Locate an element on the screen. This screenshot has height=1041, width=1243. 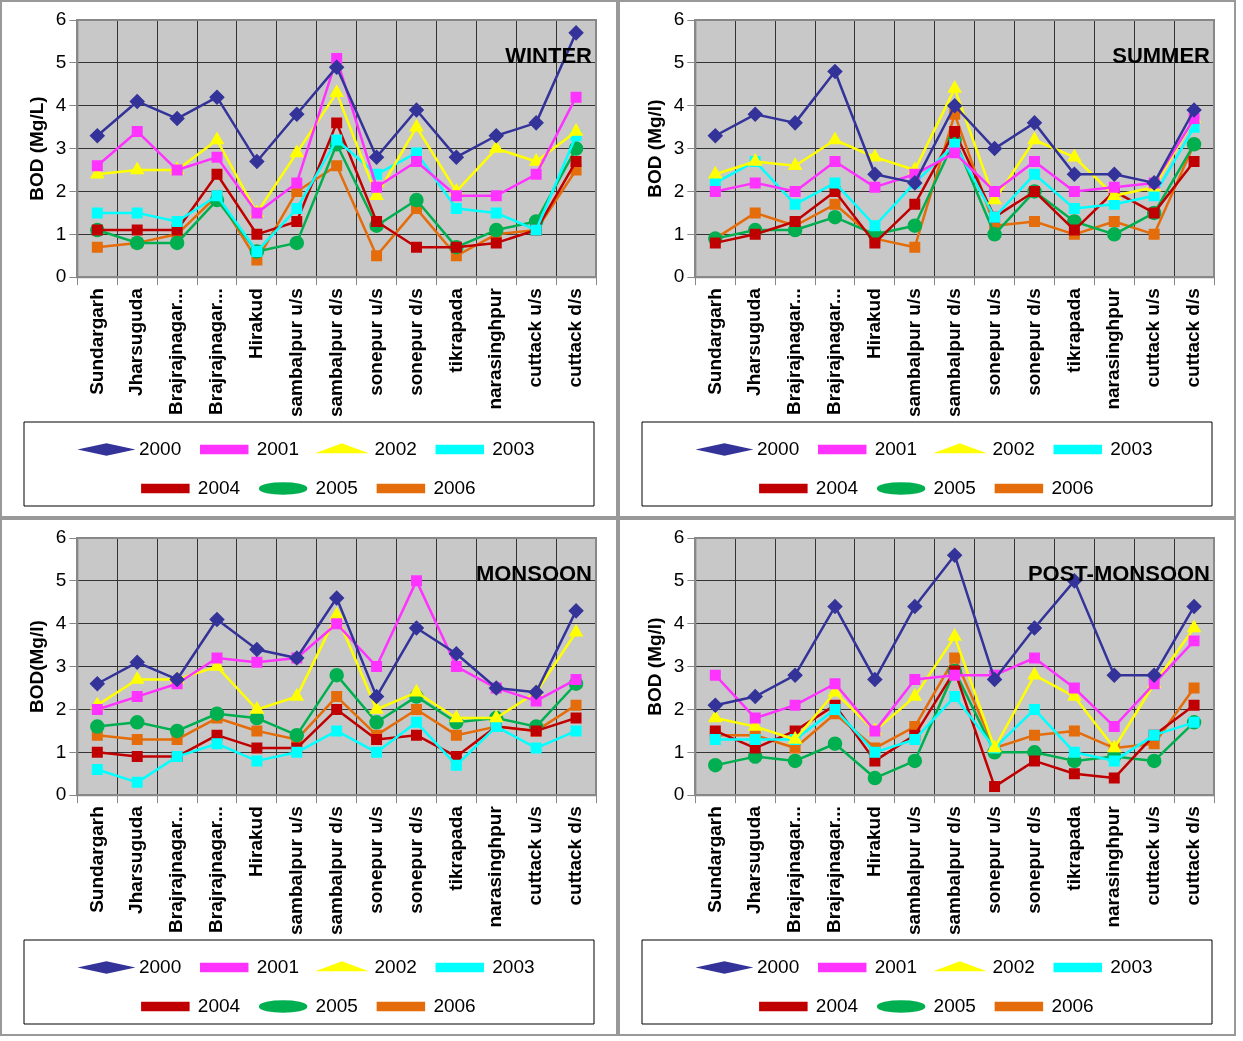
y-axis-title: BOD (Mg/l) is located at coordinates (654, 666).